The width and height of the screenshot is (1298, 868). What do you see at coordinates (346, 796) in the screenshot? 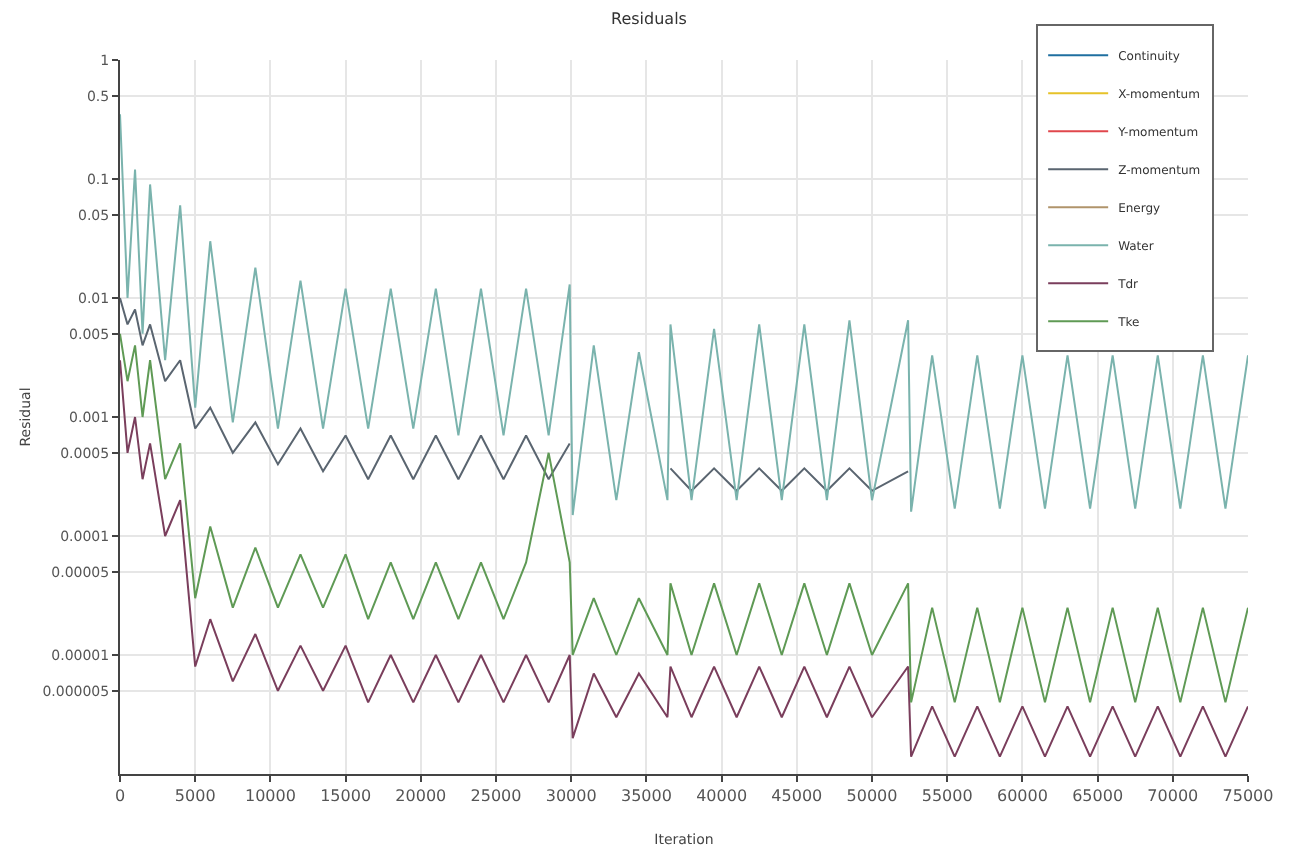
I see `x-tick-label: 15000` at bounding box center [346, 796].